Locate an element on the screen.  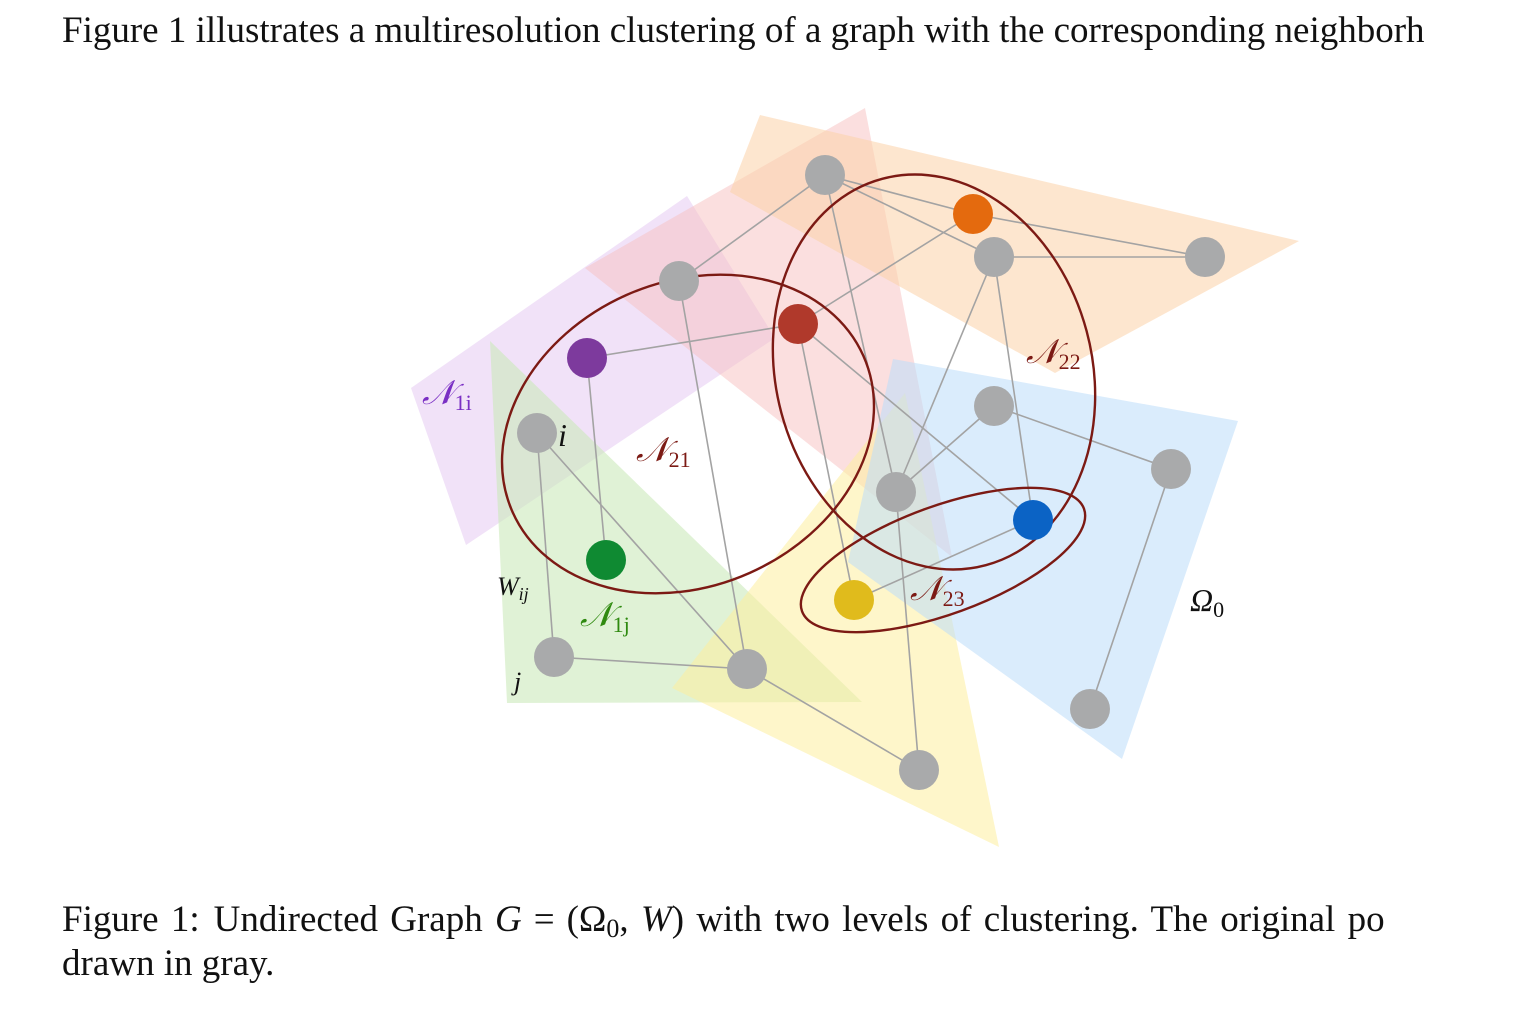
caption-equals: = is located at coordinates (544, 919).